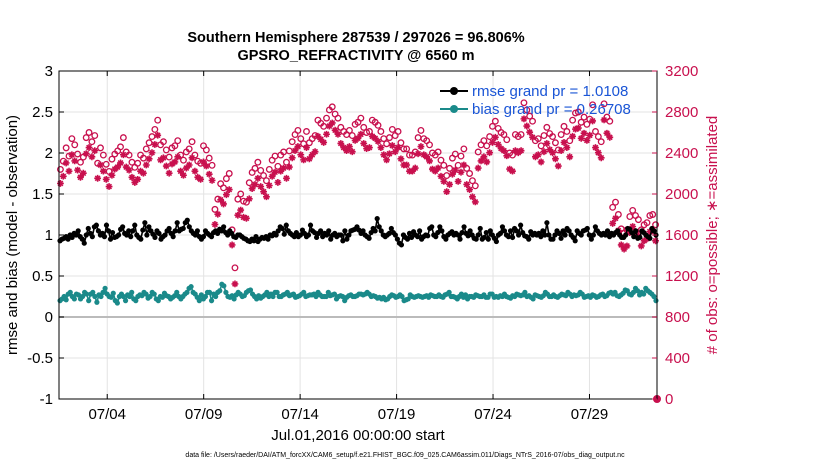  Describe the element at coordinates (42, 276) in the screenshot. I see `y-tick-label: 0.5` at that location.